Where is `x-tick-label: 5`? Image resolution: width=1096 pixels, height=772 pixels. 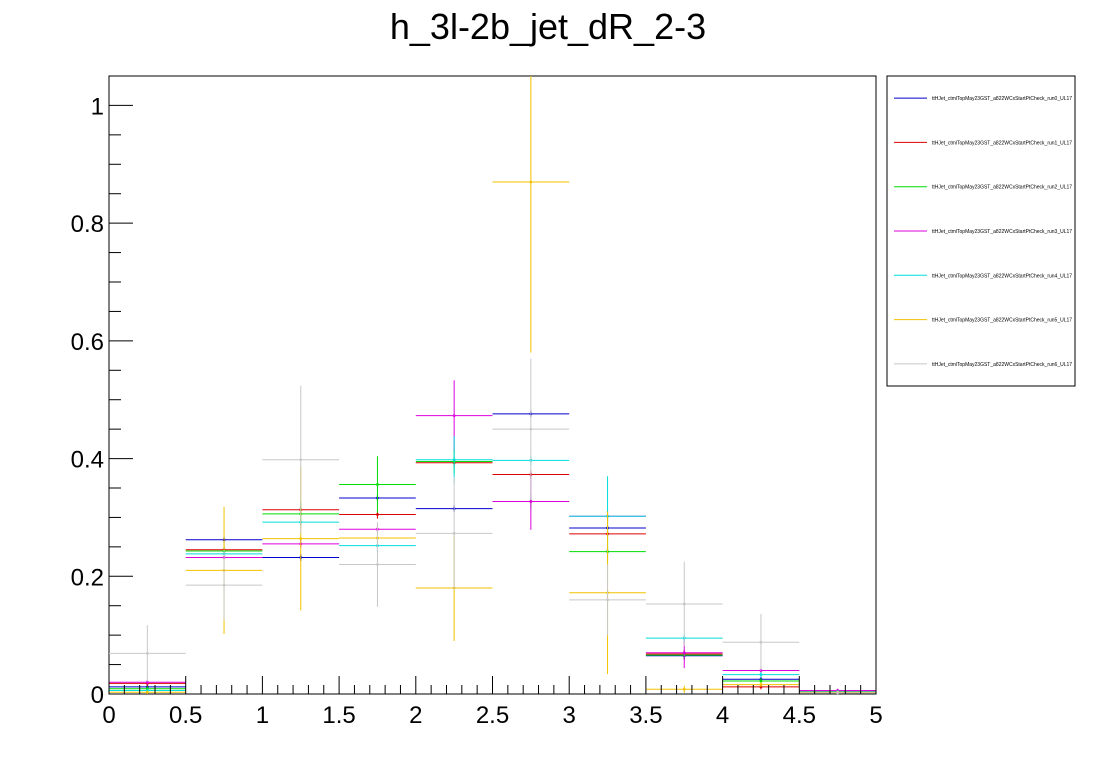 x-tick-label: 5 is located at coordinates (875, 715).